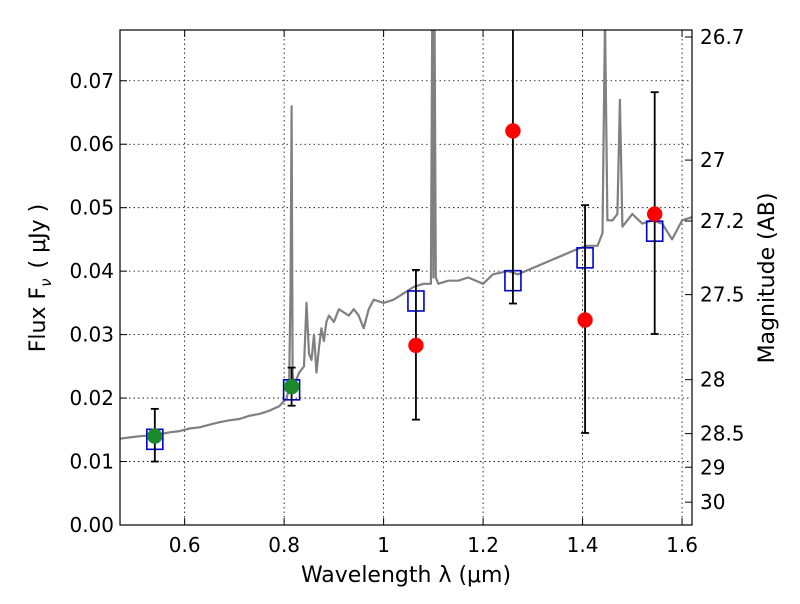 This screenshot has width=800, height=604. Describe the element at coordinates (91, 81) in the screenshot. I see `y-tick-label: 0.07` at that location.